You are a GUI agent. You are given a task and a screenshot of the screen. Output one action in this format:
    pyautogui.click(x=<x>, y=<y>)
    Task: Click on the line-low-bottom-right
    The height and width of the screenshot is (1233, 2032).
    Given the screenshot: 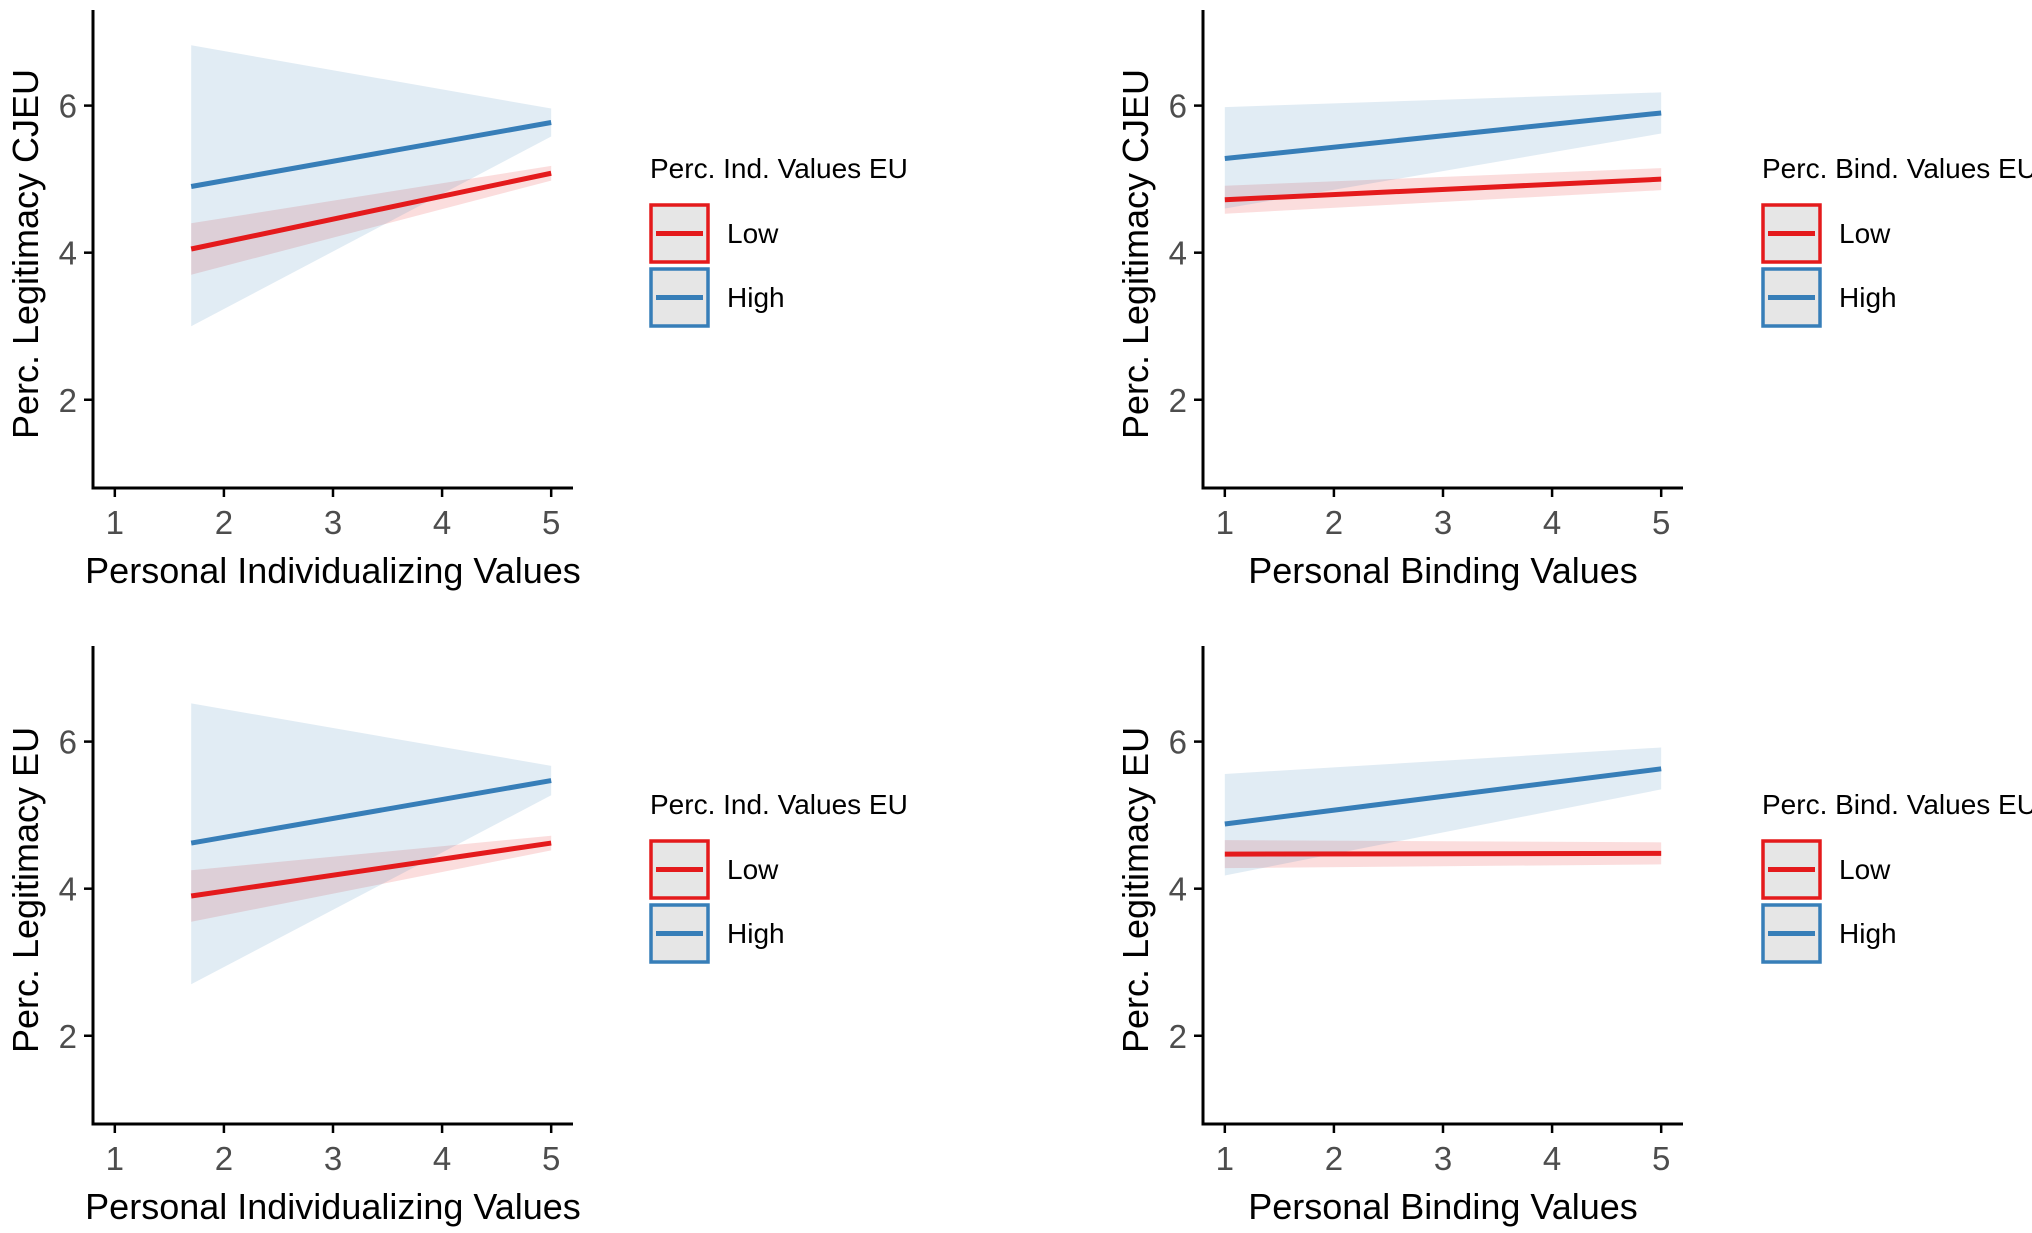 What is the action you would take?
    pyautogui.click(x=1443, y=853)
    